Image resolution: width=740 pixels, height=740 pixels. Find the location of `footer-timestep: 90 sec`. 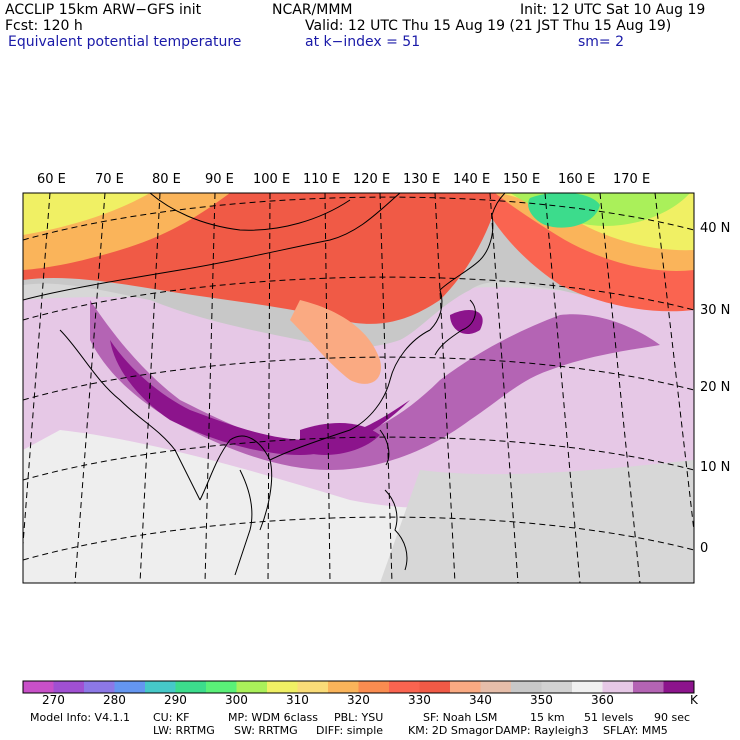

footer-timestep: 90 sec is located at coordinates (672, 717).